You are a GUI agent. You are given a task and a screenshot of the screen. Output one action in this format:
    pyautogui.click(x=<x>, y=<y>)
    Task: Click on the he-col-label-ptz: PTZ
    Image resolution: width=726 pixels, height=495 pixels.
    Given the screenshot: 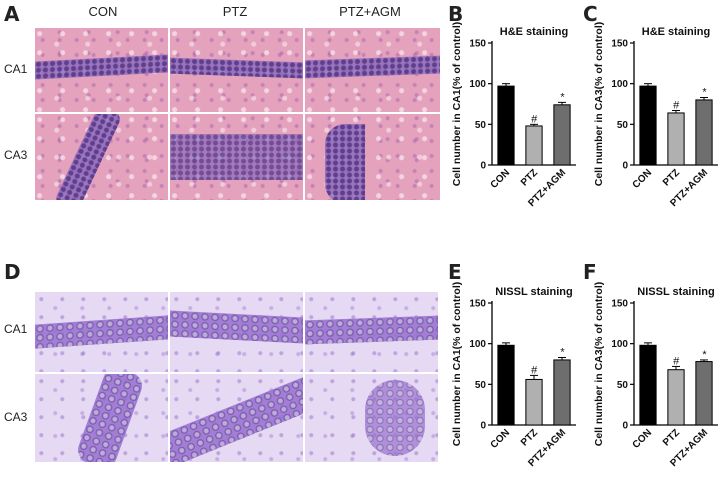 What is the action you would take?
    pyautogui.click(x=235, y=11)
    